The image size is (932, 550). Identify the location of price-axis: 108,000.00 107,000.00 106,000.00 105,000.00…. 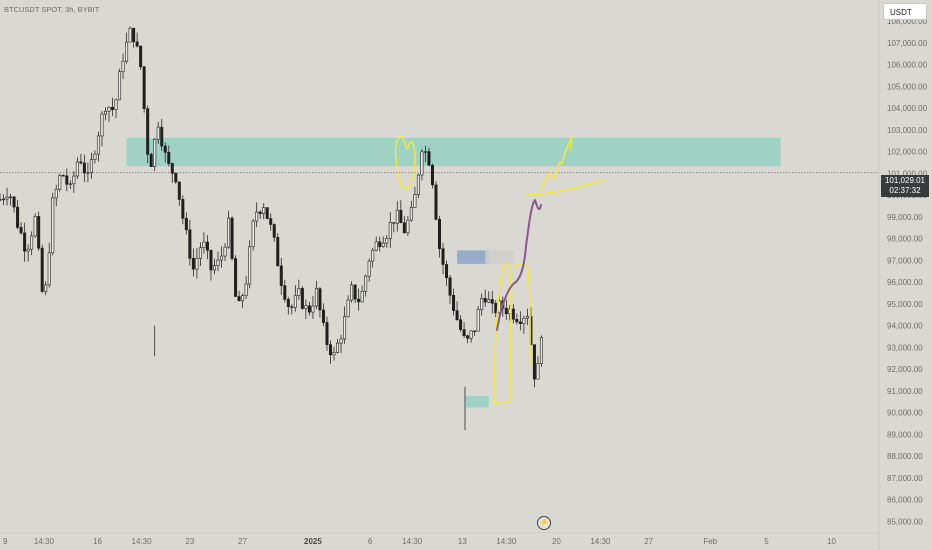
(907, 271).